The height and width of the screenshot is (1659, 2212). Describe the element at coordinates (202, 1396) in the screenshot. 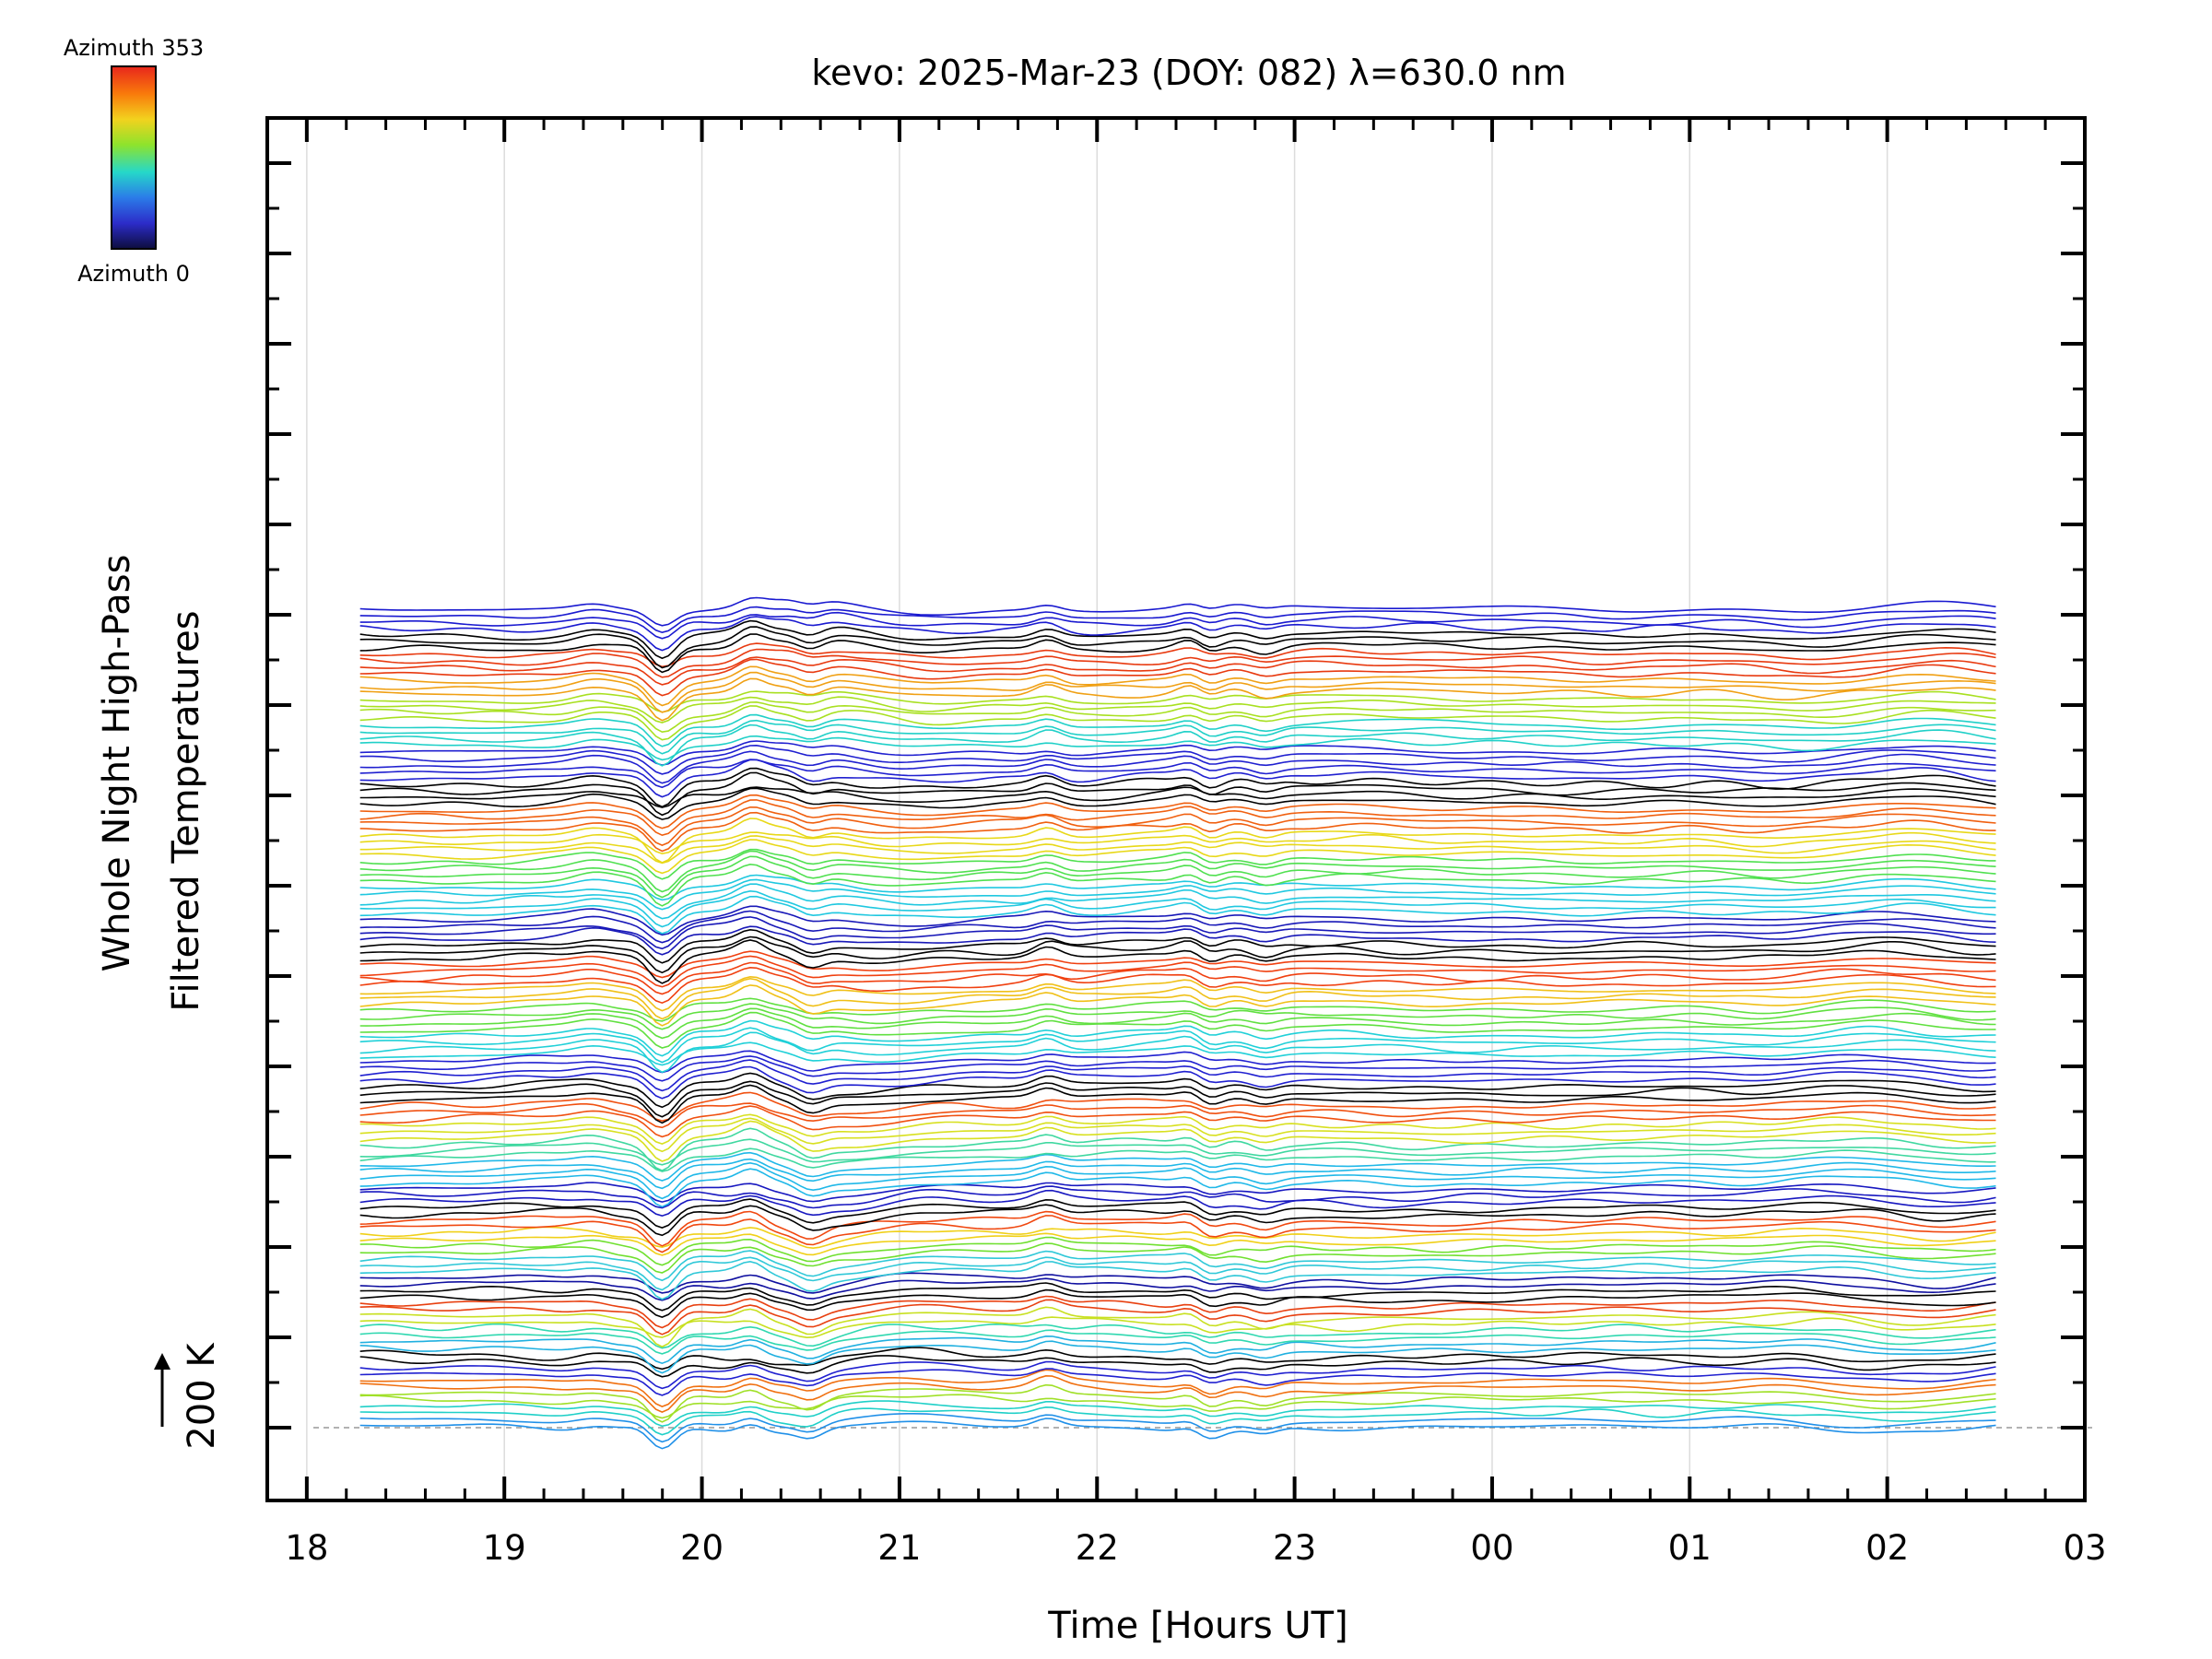

I see `scale-bar-label: 200 K` at that location.